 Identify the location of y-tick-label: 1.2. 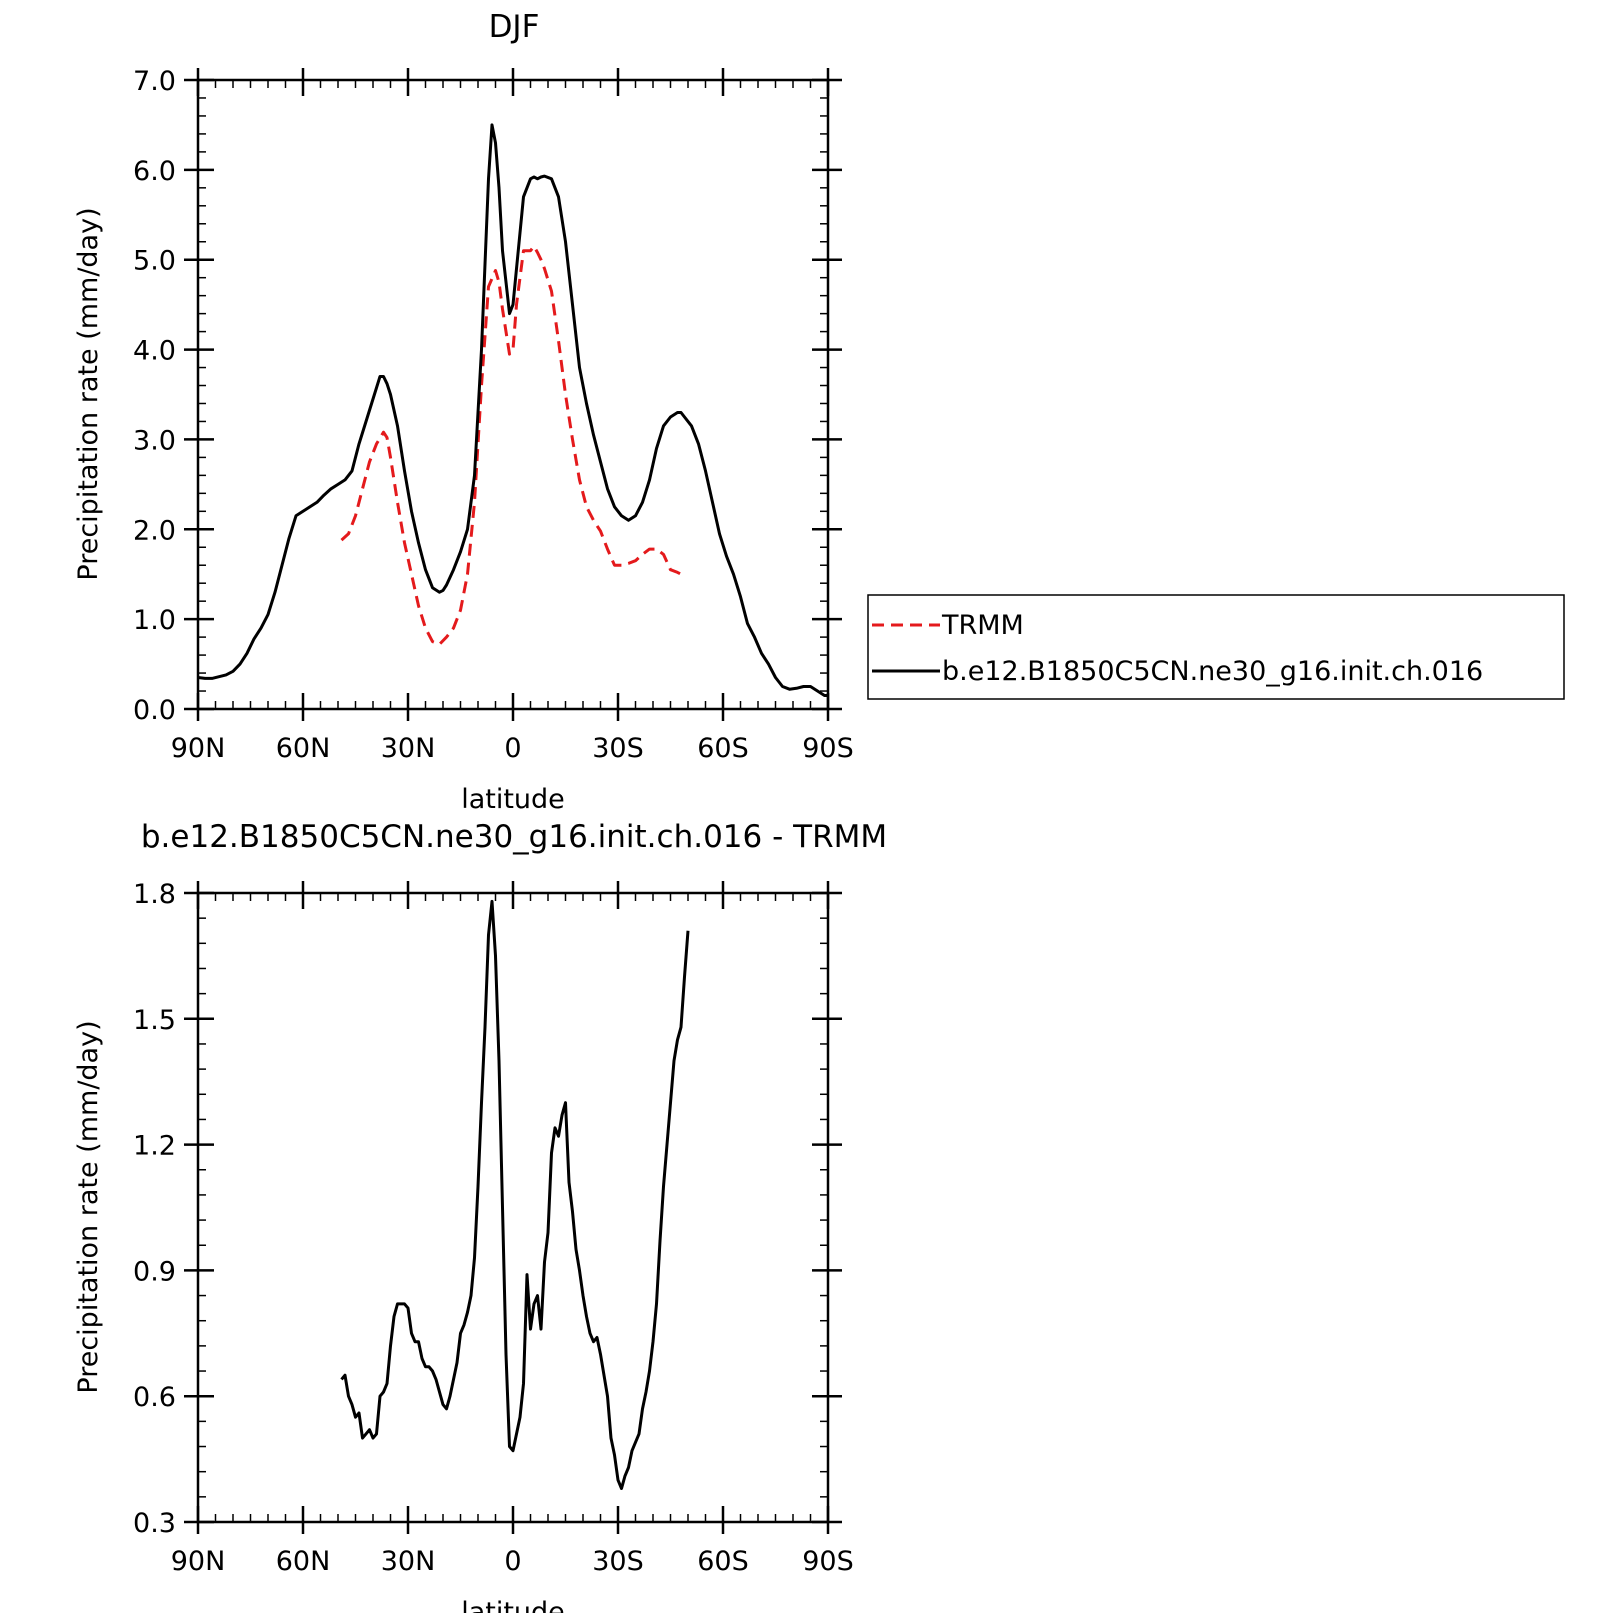
(154, 1146).